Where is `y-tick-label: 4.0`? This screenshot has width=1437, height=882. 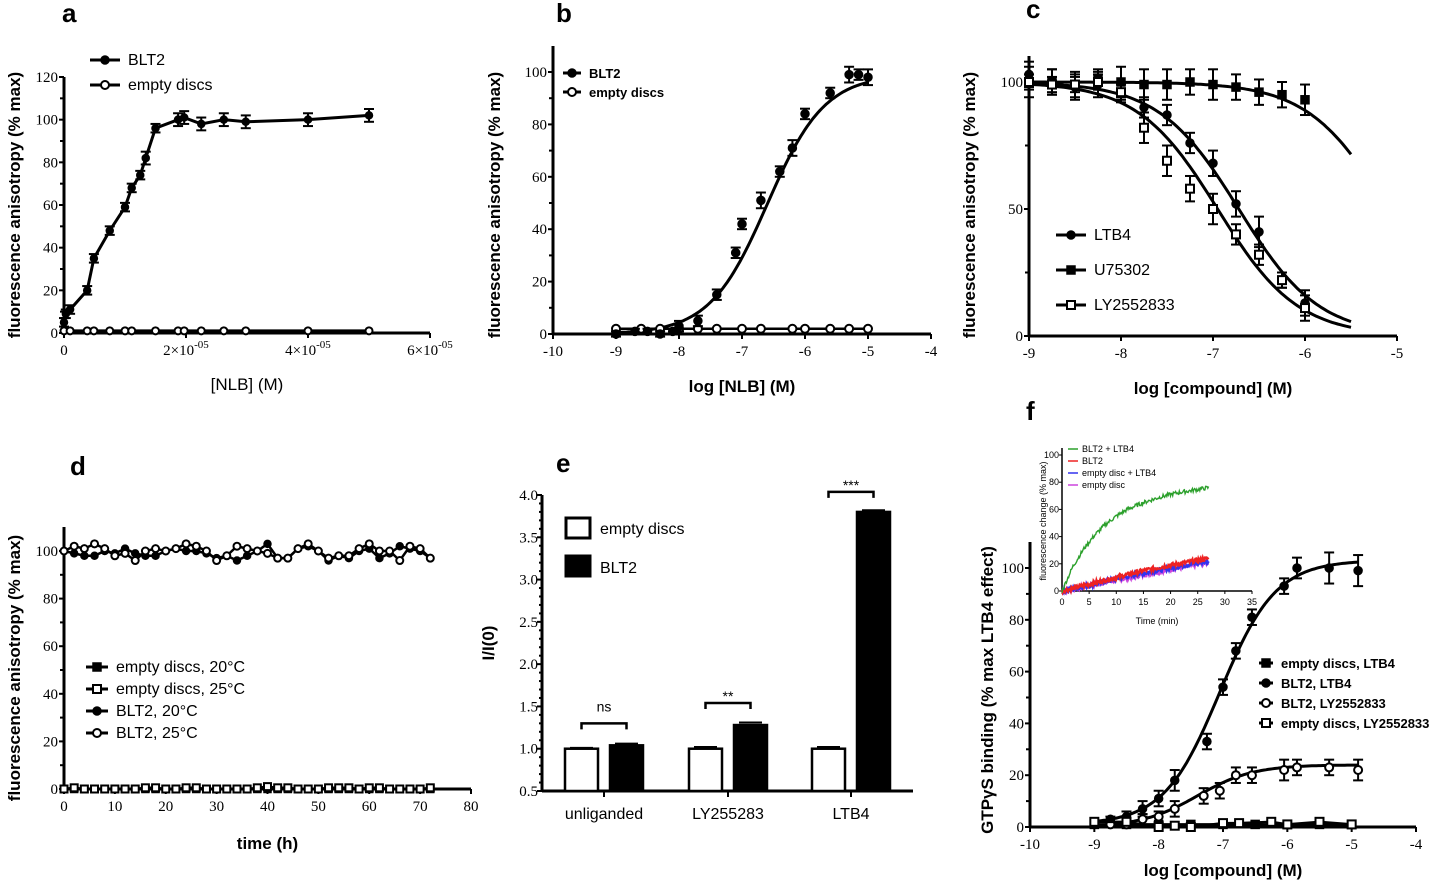
y-tick-label: 4.0 is located at coordinates (528, 496).